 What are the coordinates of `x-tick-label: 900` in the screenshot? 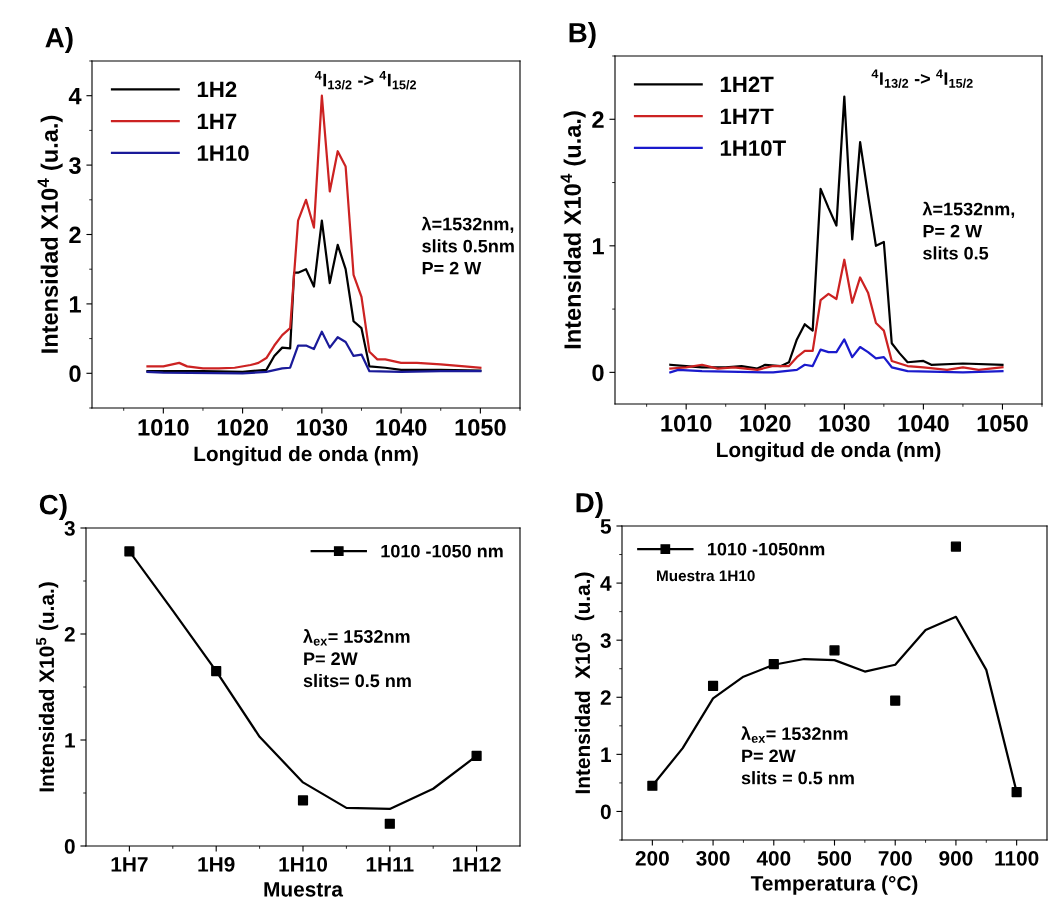 It's located at (956, 858).